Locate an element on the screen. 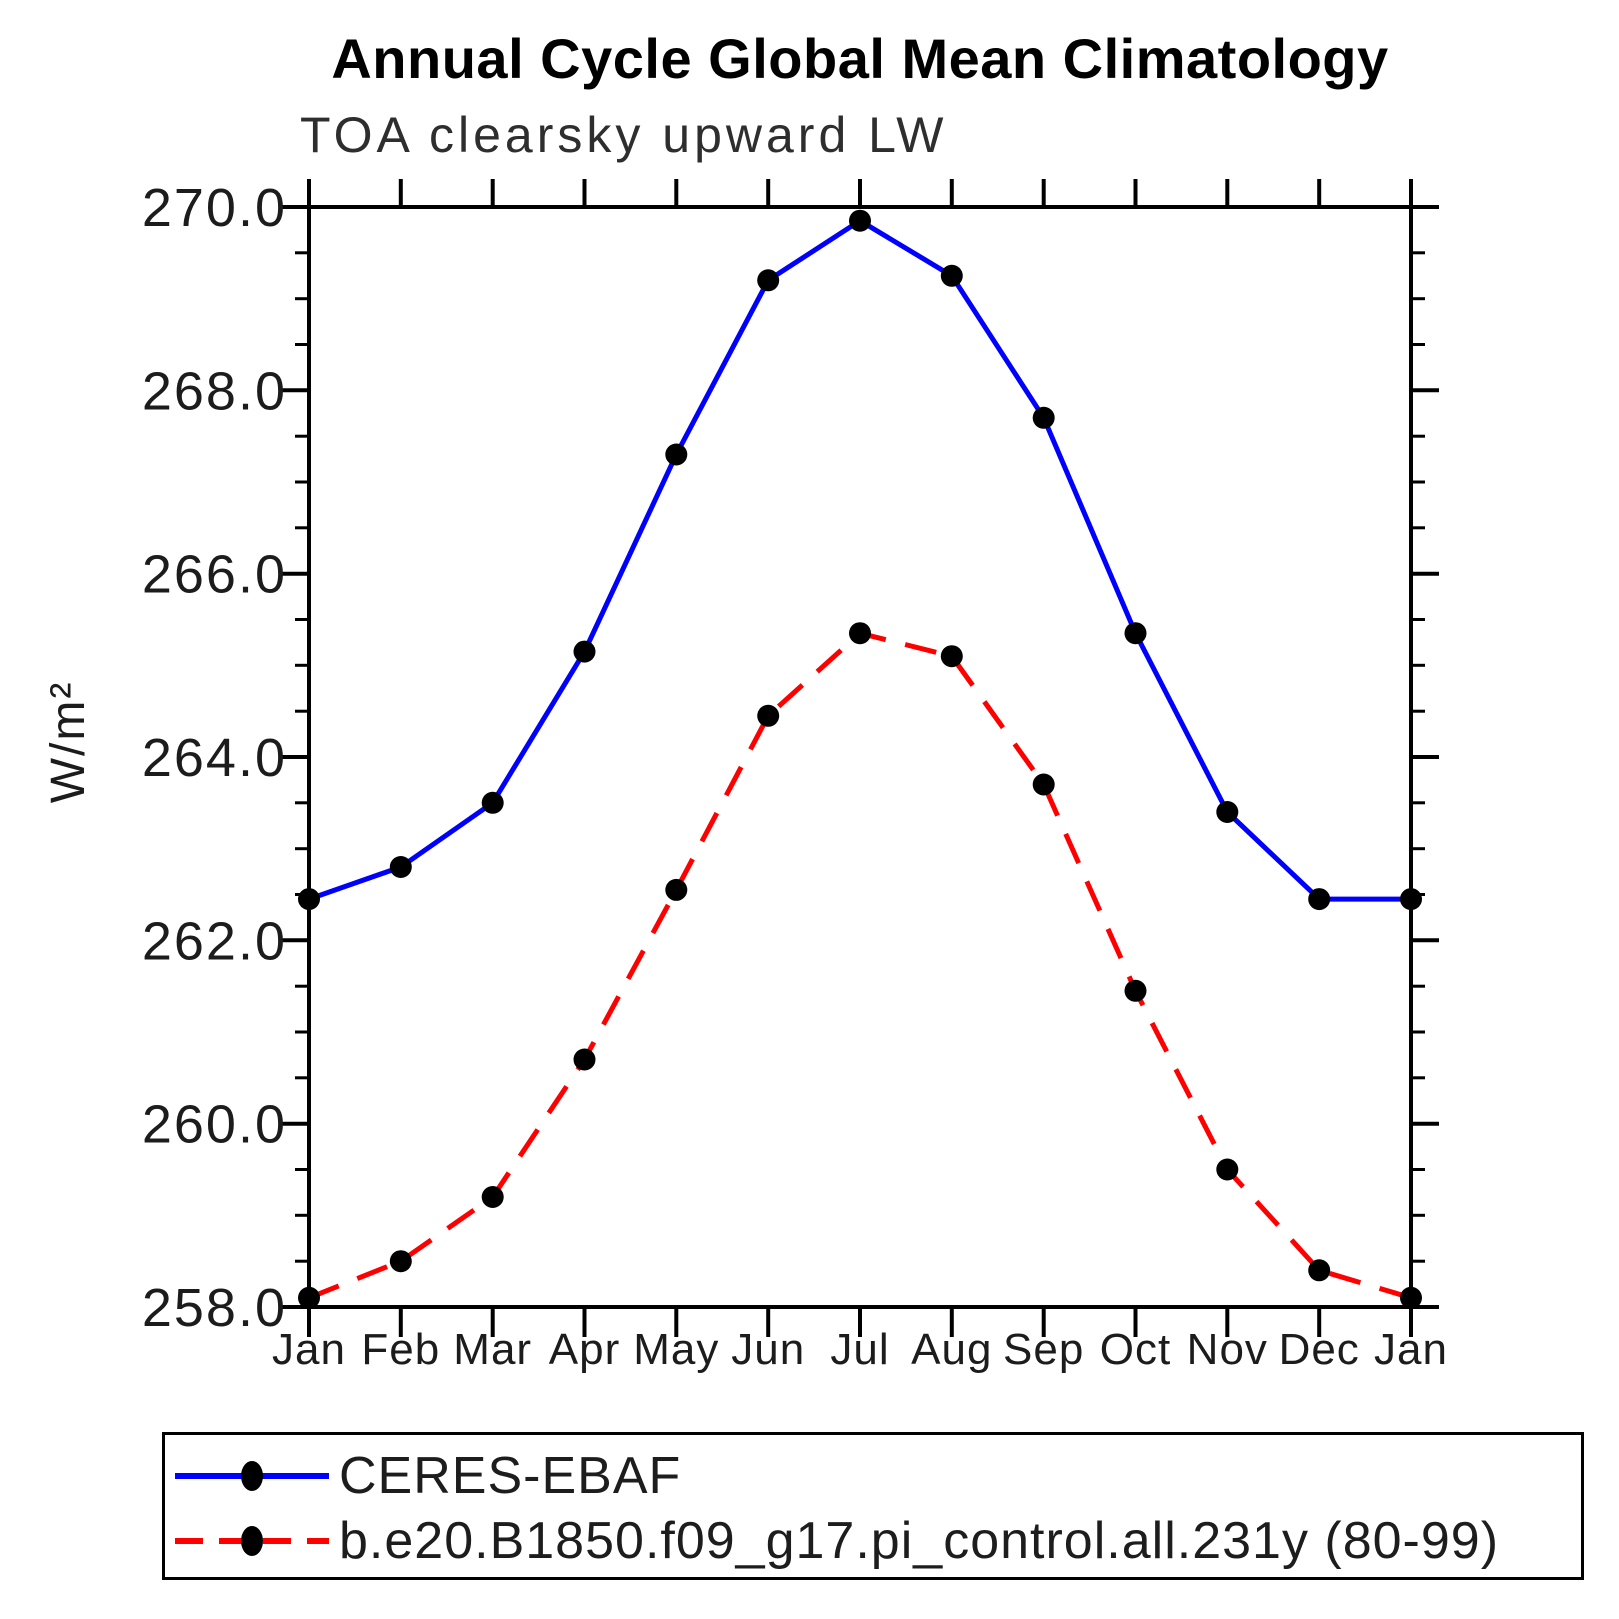  chart-subtitle: TOA clearsky upward LW is located at coordinates (624, 135).